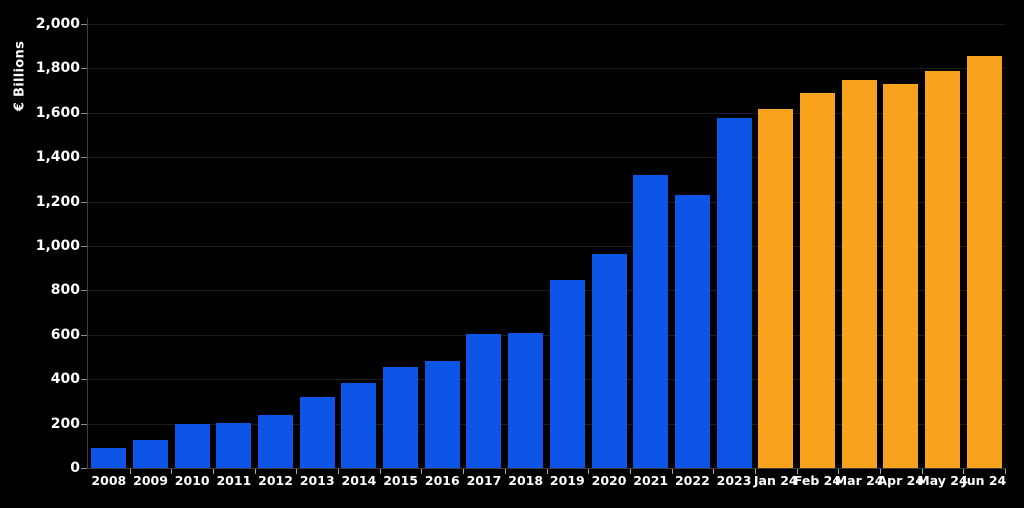 This screenshot has width=1024, height=508. Describe the element at coordinates (192, 445) in the screenshot. I see `bar-2010` at that location.